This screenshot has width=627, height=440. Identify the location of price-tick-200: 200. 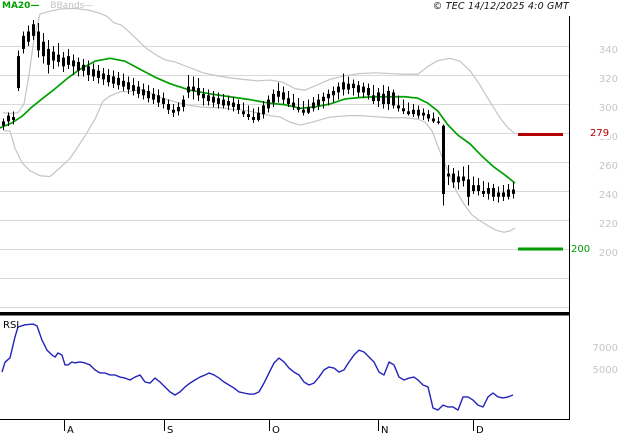
(608, 253).